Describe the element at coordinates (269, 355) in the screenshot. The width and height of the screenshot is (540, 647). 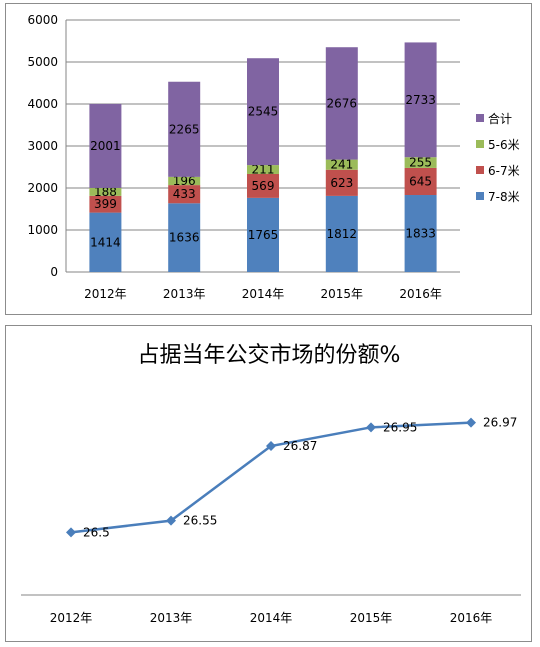
I see `line-chart-title: 占据当年公交市场的份额%` at that location.